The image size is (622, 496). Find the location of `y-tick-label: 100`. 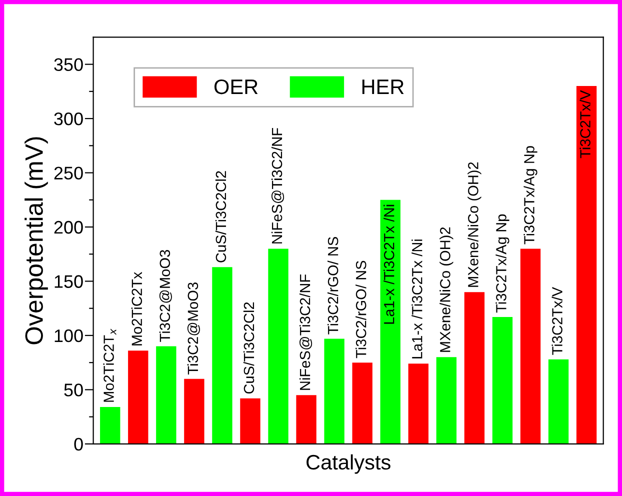

y-tick-label: 100 is located at coordinates (68, 335).